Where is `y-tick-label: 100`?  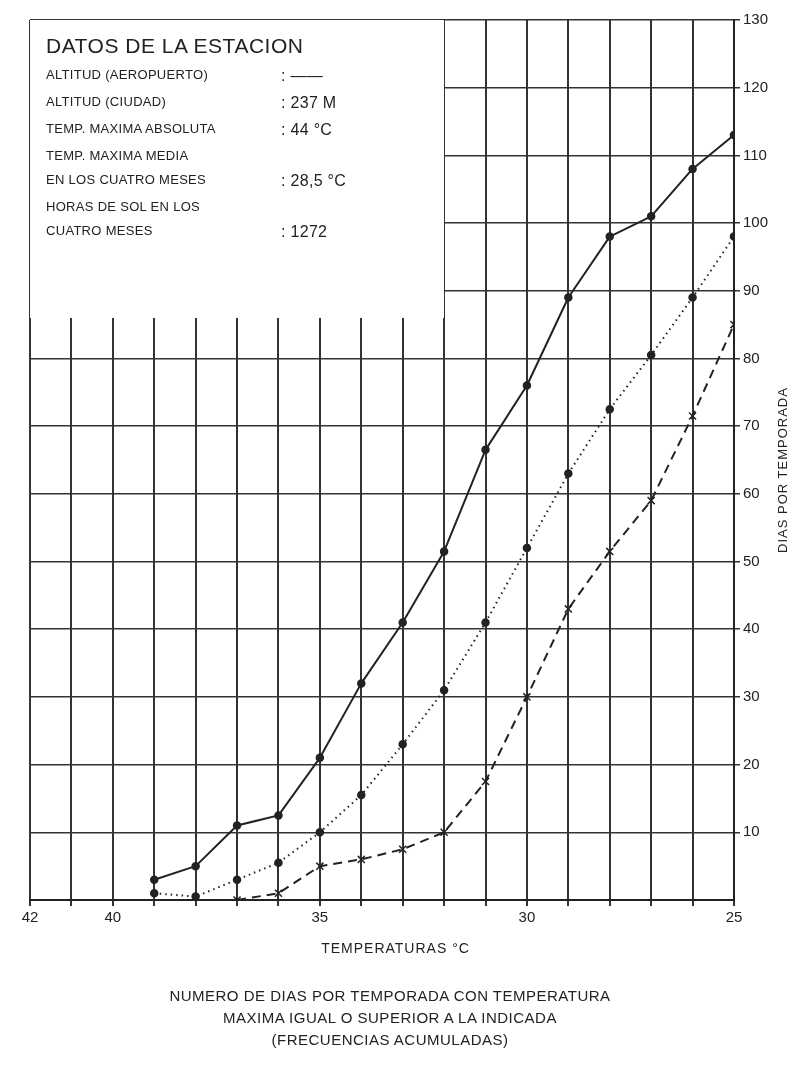 y-tick-label: 100 is located at coordinates (755, 222).